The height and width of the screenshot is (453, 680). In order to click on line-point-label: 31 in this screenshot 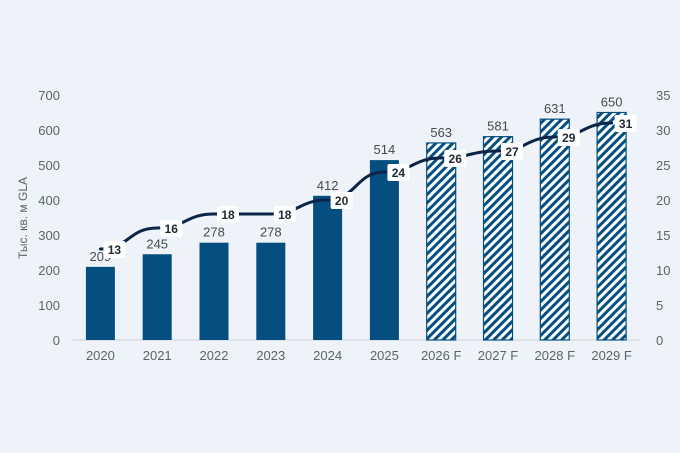, I will do `click(626, 124)`.